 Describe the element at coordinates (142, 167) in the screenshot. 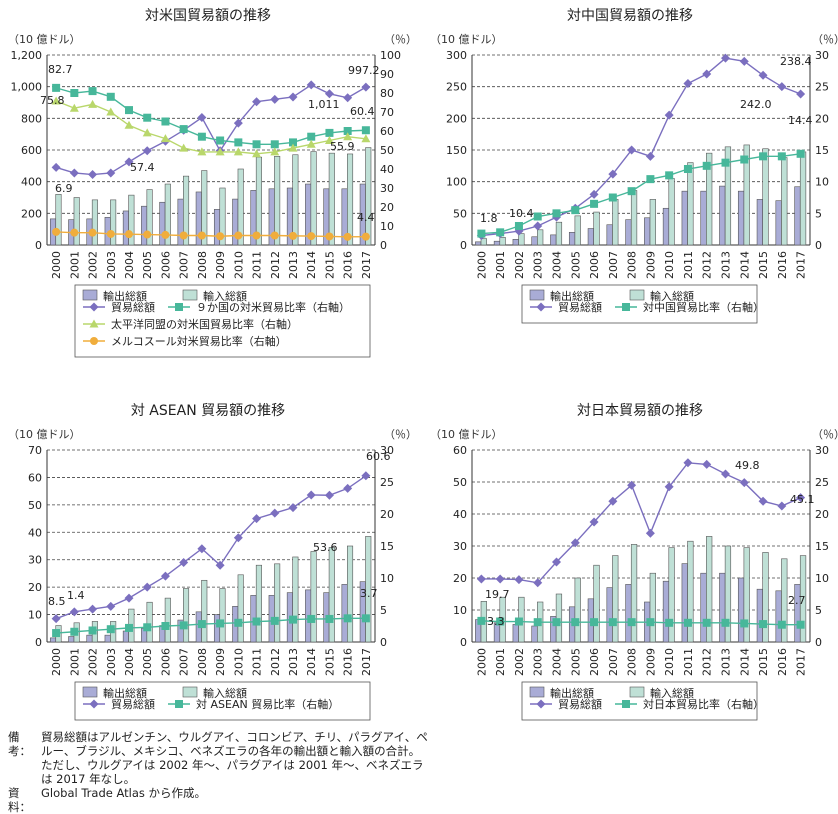

I see `data-label: 57.4` at that location.